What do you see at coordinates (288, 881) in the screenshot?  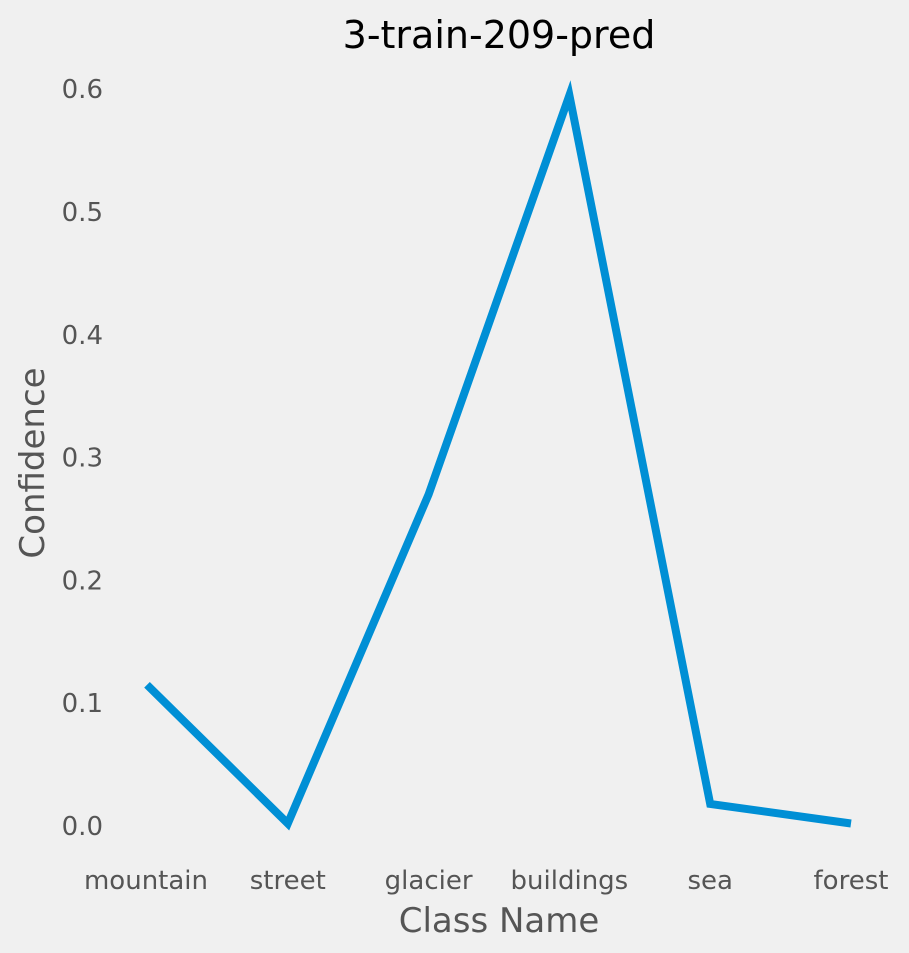 I see `x-tick-label: street` at bounding box center [288, 881].